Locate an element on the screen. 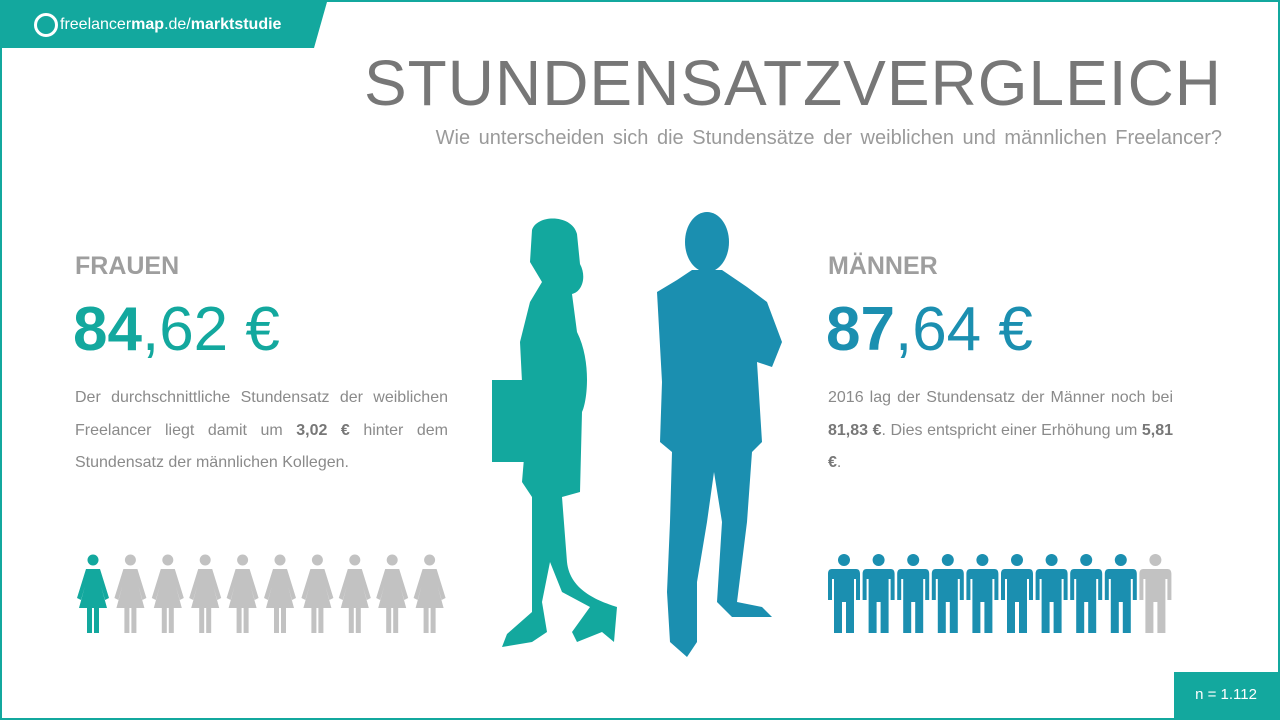 This screenshot has height=720, width=1280. text-bold: 3,02 € is located at coordinates (323, 430).